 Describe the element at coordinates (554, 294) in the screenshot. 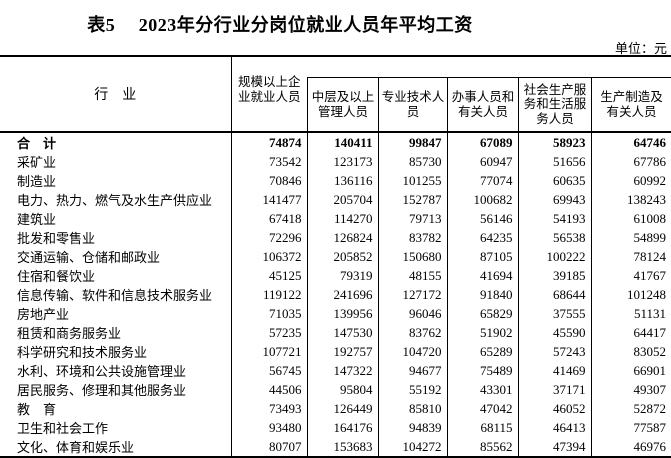

I see `value-cell: 68644` at that location.